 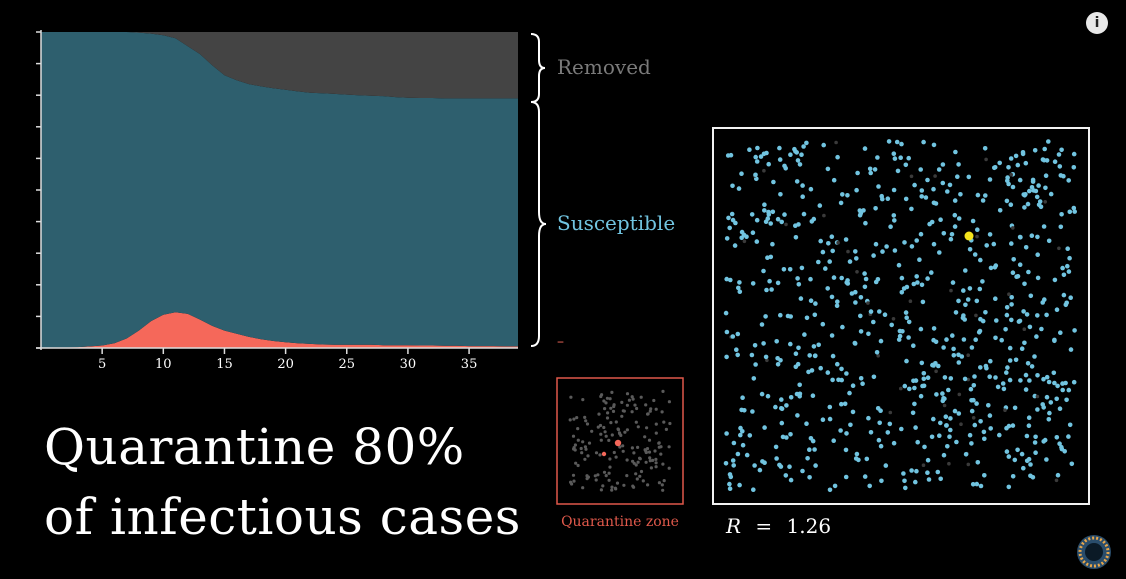 I want to click on headline-line-1: Quarantine 80%, so click(x=254, y=447).